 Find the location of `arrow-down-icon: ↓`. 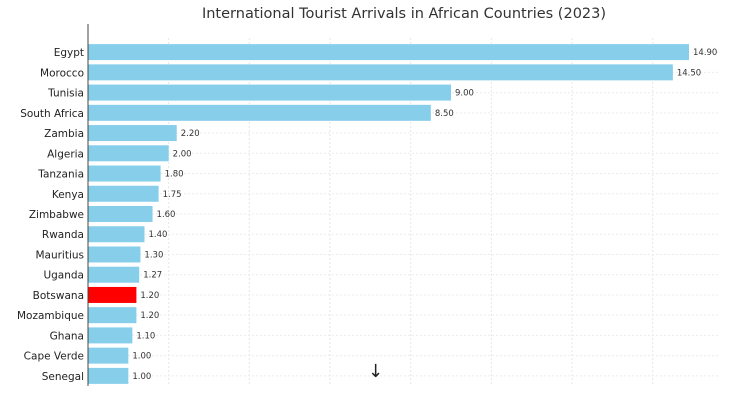

arrow-down-icon: ↓ is located at coordinates (376, 371).